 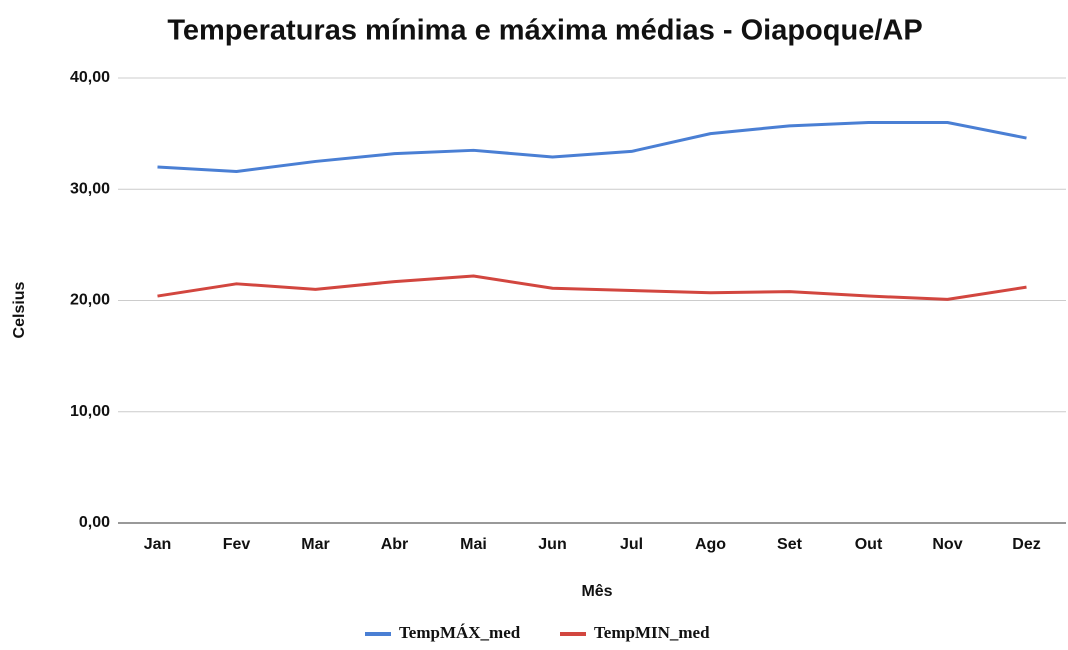 What do you see at coordinates (947, 544) in the screenshot?
I see `x-tick-label: Nov` at bounding box center [947, 544].